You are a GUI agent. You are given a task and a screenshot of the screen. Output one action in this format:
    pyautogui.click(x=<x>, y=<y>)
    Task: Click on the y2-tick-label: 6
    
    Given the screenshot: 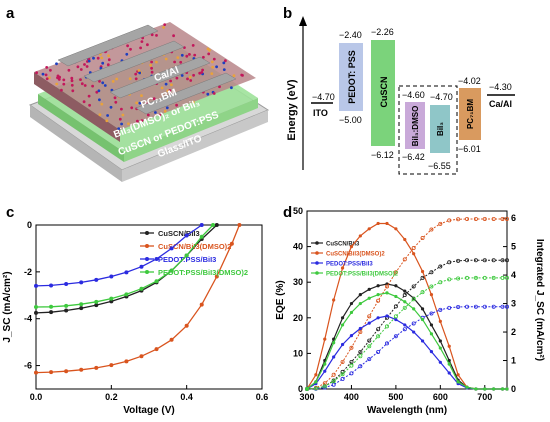 What is the action you would take?
    pyautogui.click(x=513, y=218)
    